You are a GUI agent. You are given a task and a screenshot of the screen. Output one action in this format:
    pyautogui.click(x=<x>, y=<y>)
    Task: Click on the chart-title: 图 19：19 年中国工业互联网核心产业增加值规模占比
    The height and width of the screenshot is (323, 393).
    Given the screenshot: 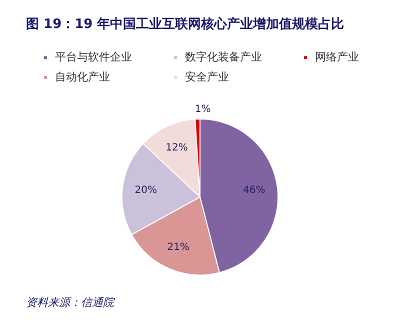 What is the action you would take?
    pyautogui.click(x=185, y=24)
    